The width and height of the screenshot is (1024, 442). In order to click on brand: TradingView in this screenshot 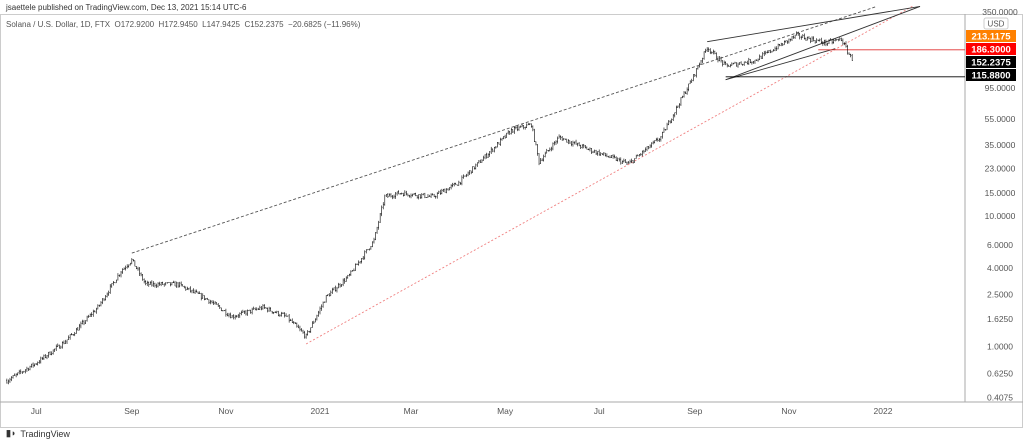, I will do `click(45, 433)`.